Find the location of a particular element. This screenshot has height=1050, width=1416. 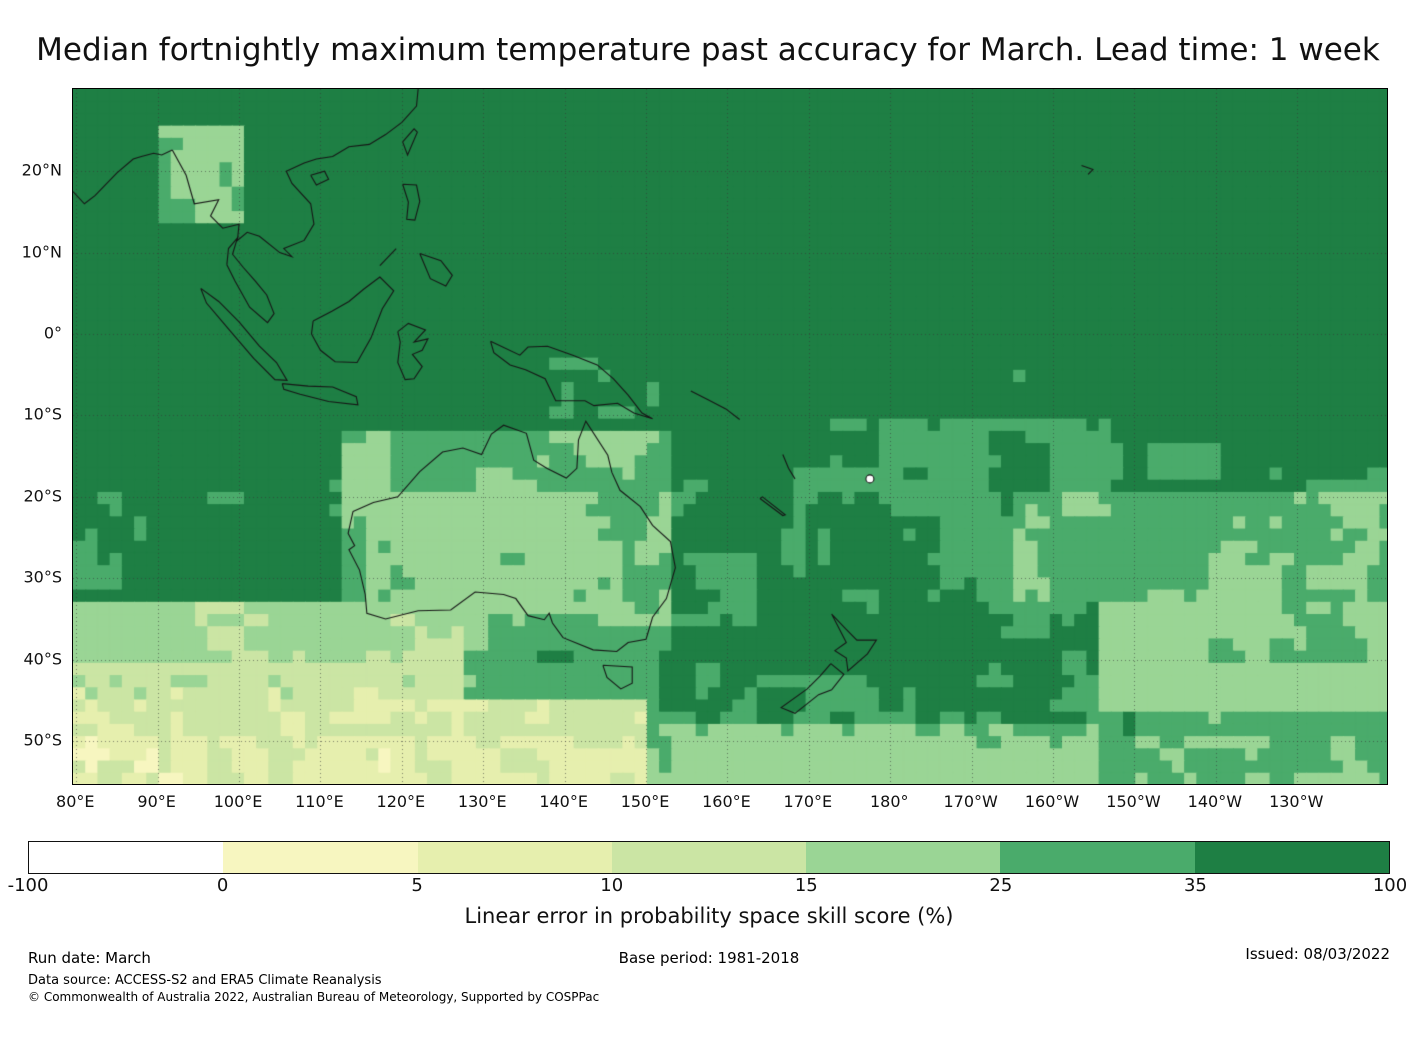

lon-tick-label: 80°E is located at coordinates (75, 801).